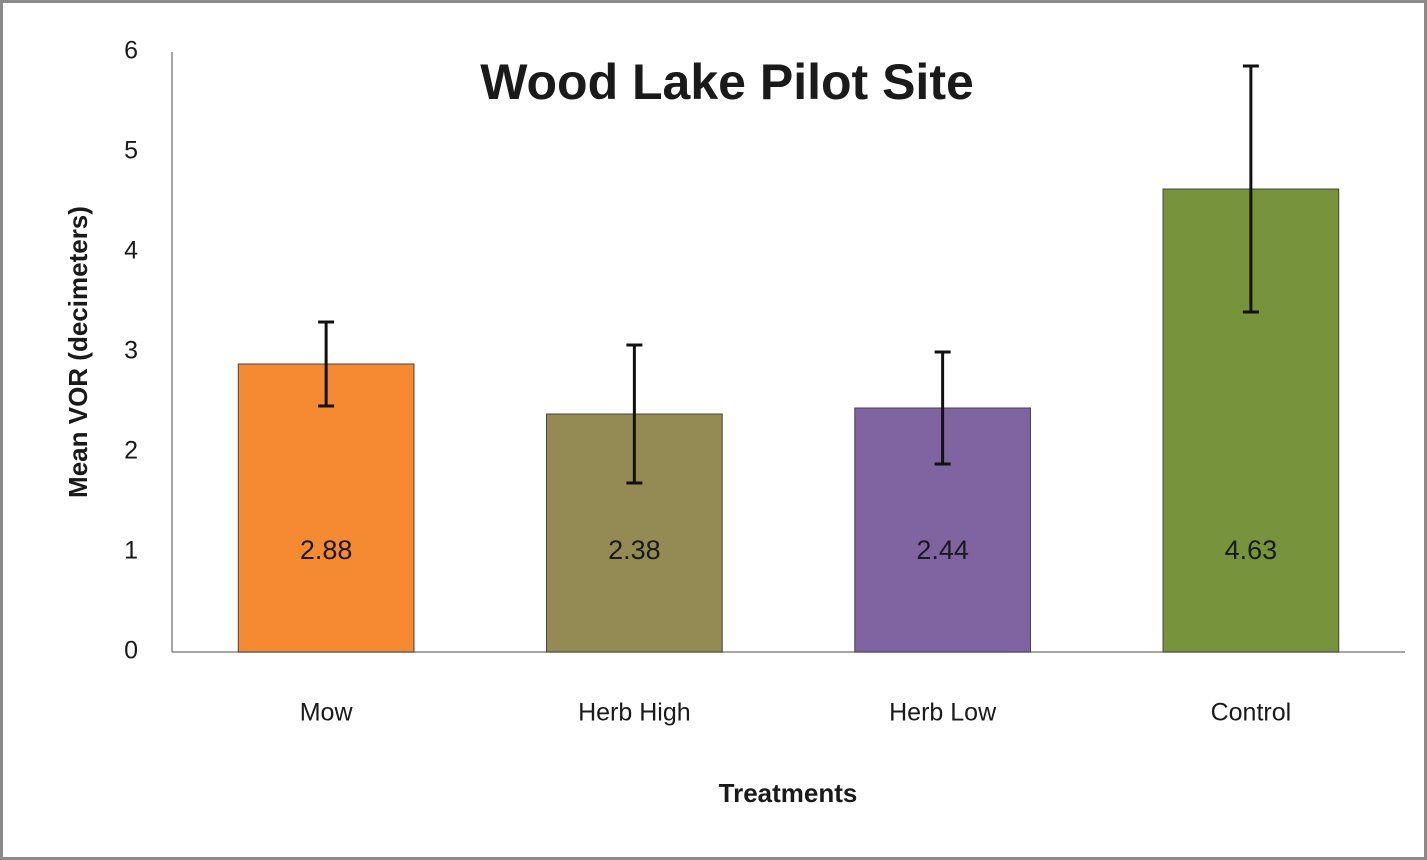 The width and height of the screenshot is (1427, 860). I want to click on x-tick-label: Control, so click(1251, 713).